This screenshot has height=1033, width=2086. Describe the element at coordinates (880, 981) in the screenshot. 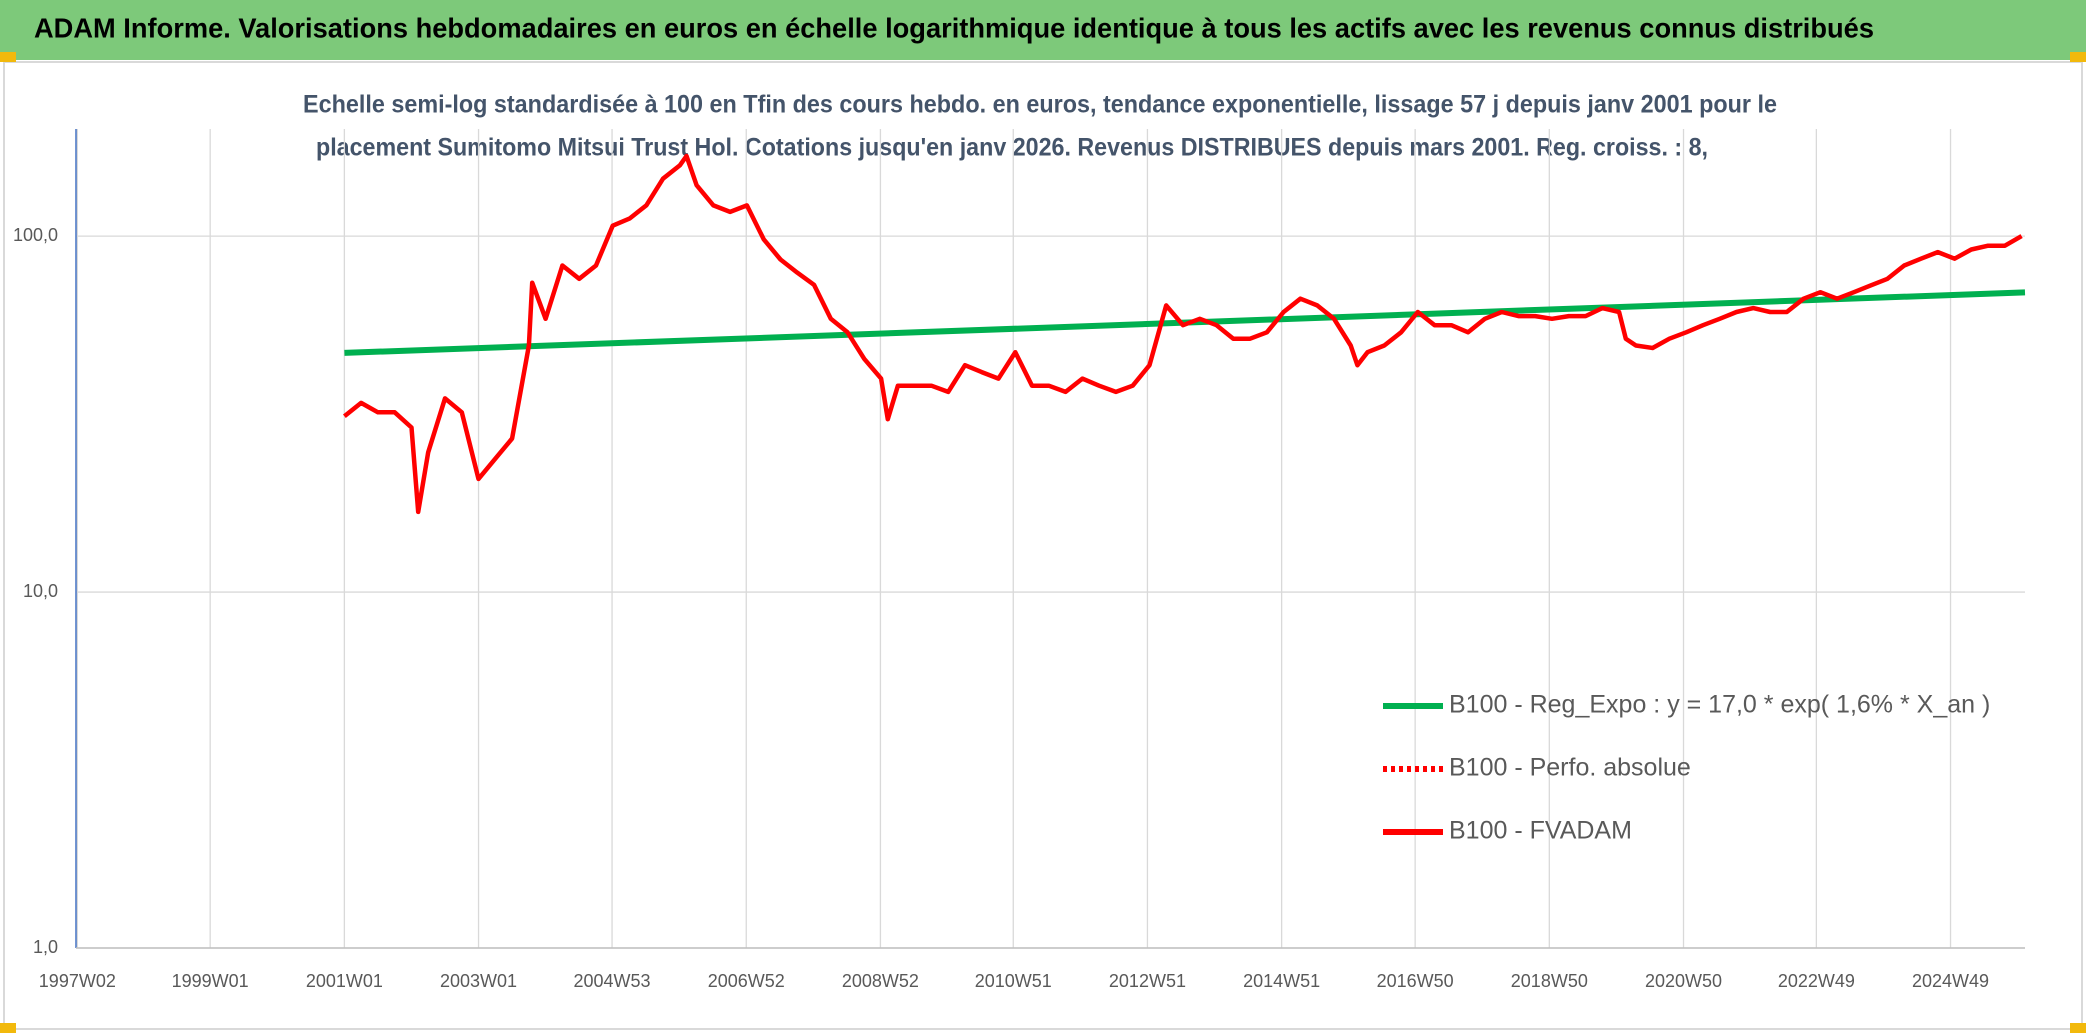

I see `x-tick-label: 2008W52` at that location.